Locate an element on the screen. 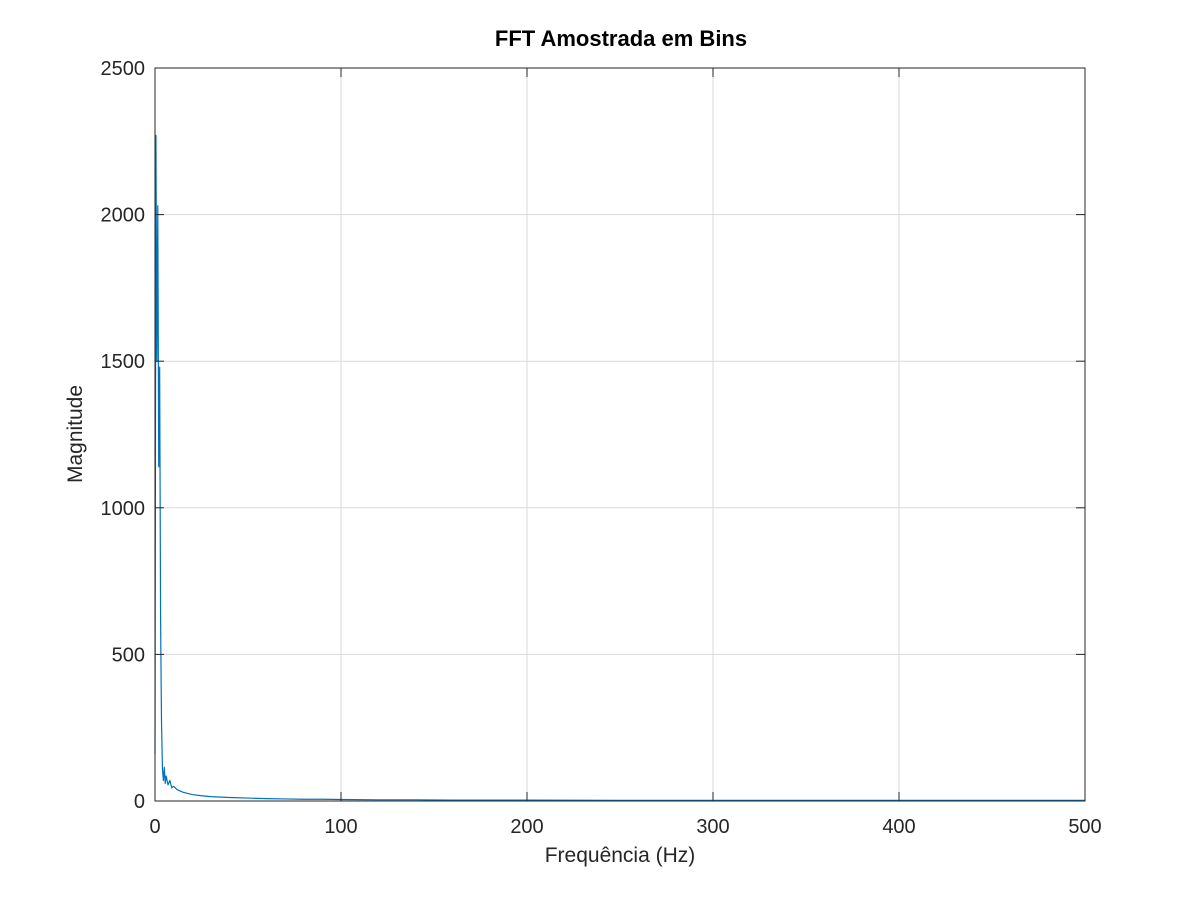 Image resolution: width=1200 pixels, height=905 pixels. x-tick-label: 400 is located at coordinates (898, 827).